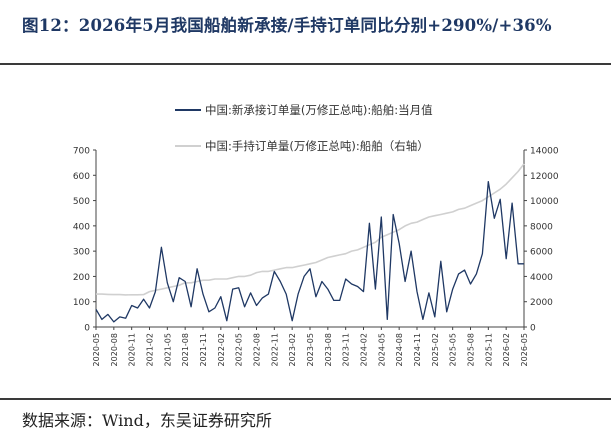 The image size is (611, 444). Describe the element at coordinates (305, 64) in the screenshot. I see `top-divider` at that location.